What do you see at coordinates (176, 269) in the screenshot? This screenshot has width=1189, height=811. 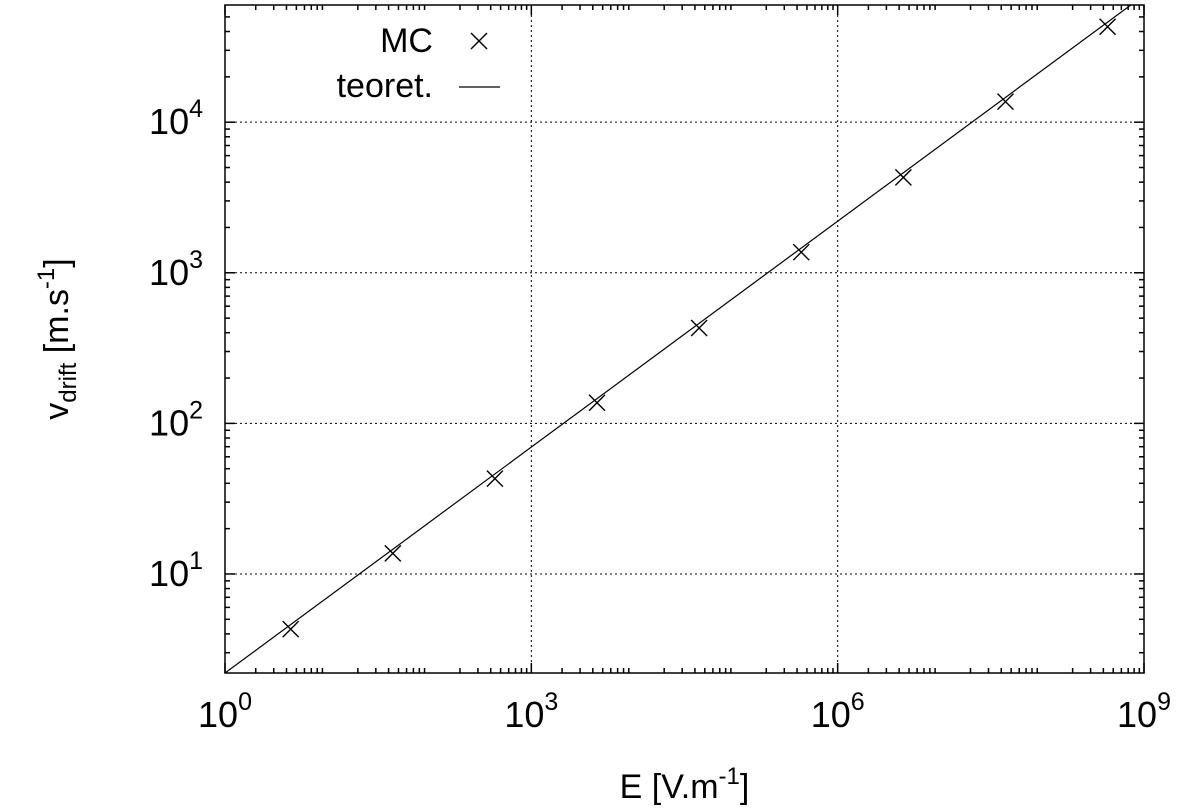 I see `y-tick-label: 10³` at bounding box center [176, 269].